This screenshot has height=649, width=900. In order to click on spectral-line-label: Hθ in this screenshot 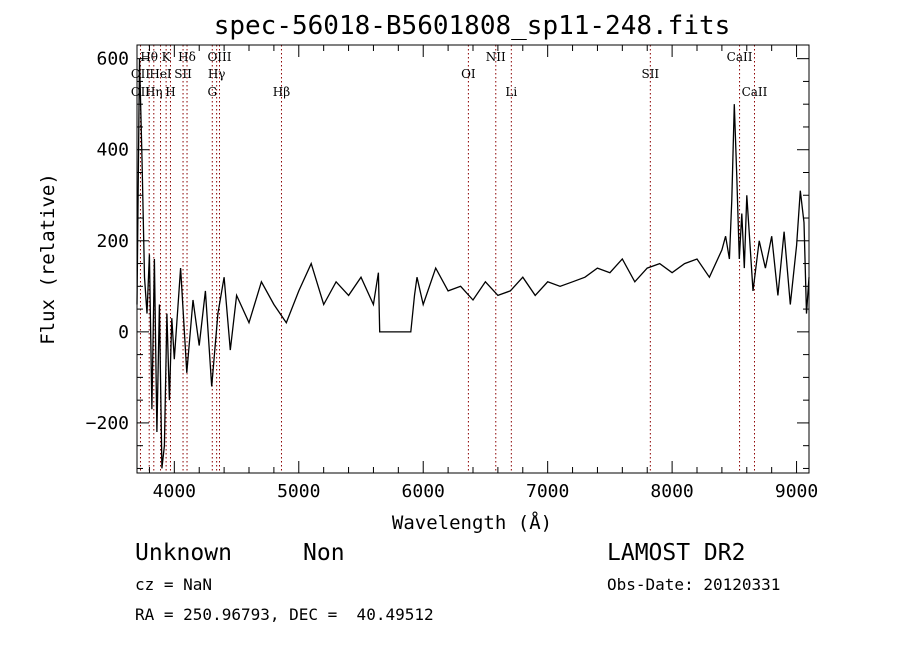, I will do `click(149, 57)`.